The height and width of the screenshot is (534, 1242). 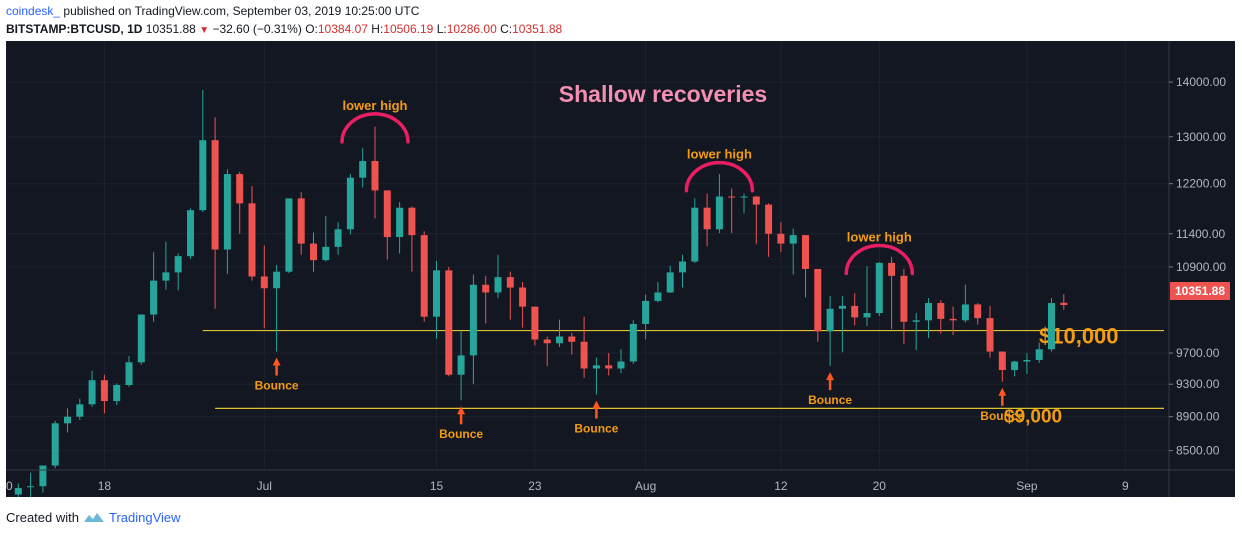 I want to click on y-tick-label: 13000.00, so click(x=1201, y=137).